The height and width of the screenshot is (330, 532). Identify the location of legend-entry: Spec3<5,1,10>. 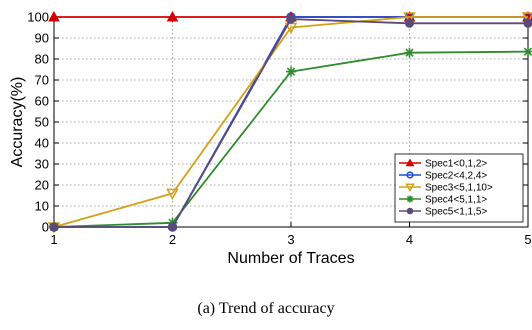
(446, 188).